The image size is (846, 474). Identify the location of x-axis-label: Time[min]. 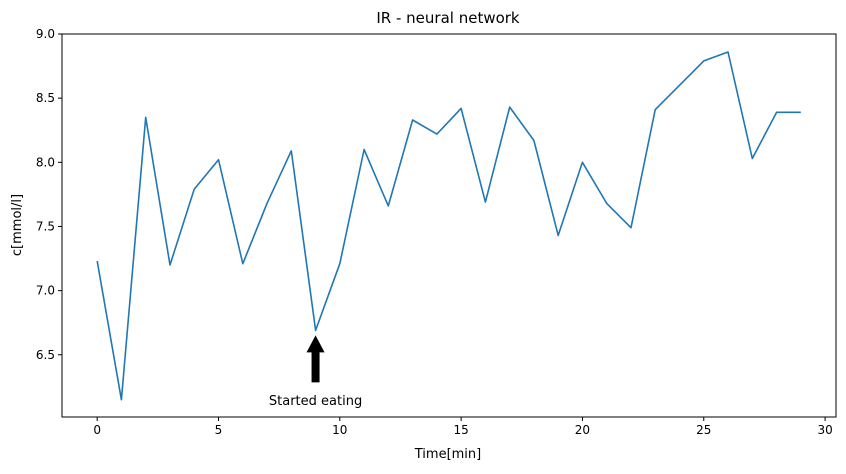
(447, 454).